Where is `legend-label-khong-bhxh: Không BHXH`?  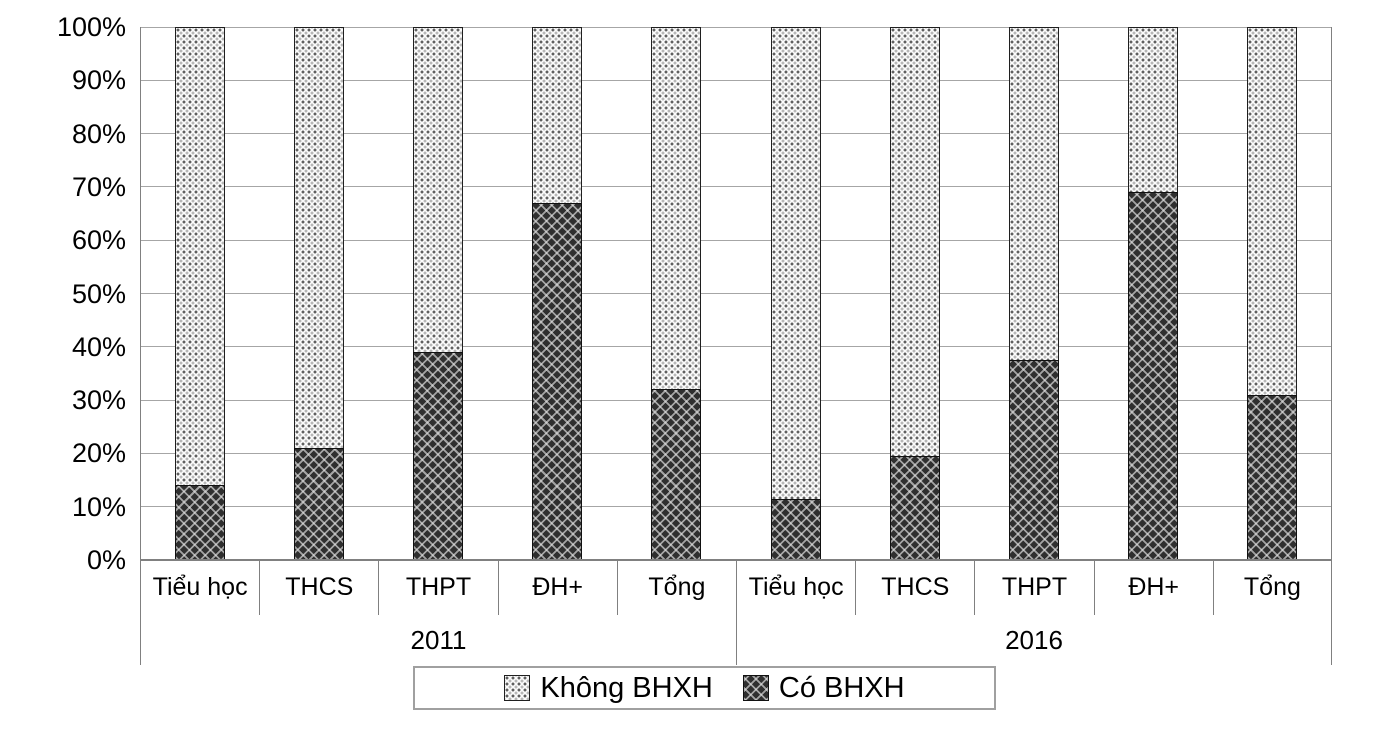 legend-label-khong-bhxh: Không BHXH is located at coordinates (626, 687).